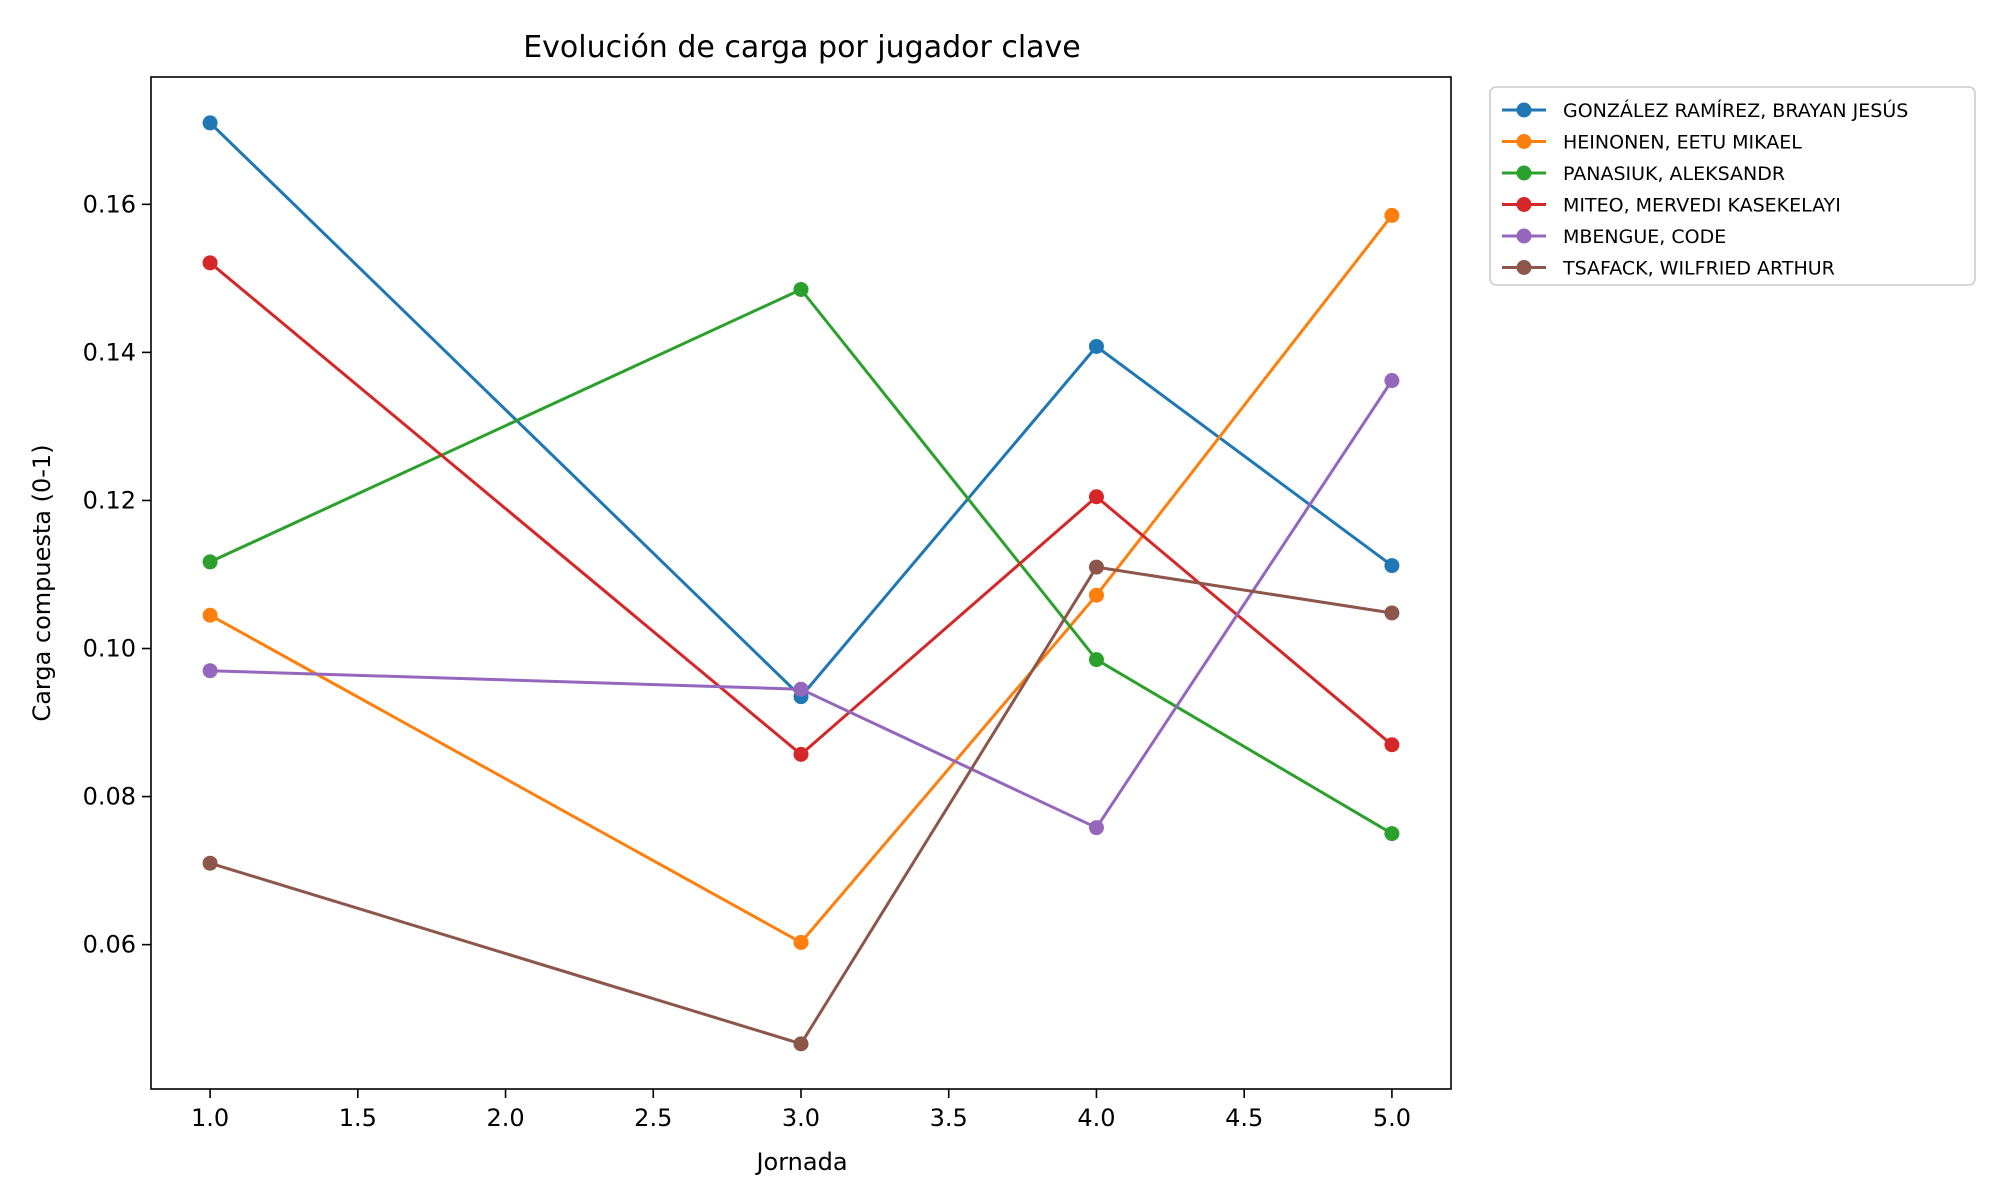 This screenshot has width=2000, height=1200. What do you see at coordinates (801, 1118) in the screenshot?
I see `x-tick-label: 3.0` at bounding box center [801, 1118].